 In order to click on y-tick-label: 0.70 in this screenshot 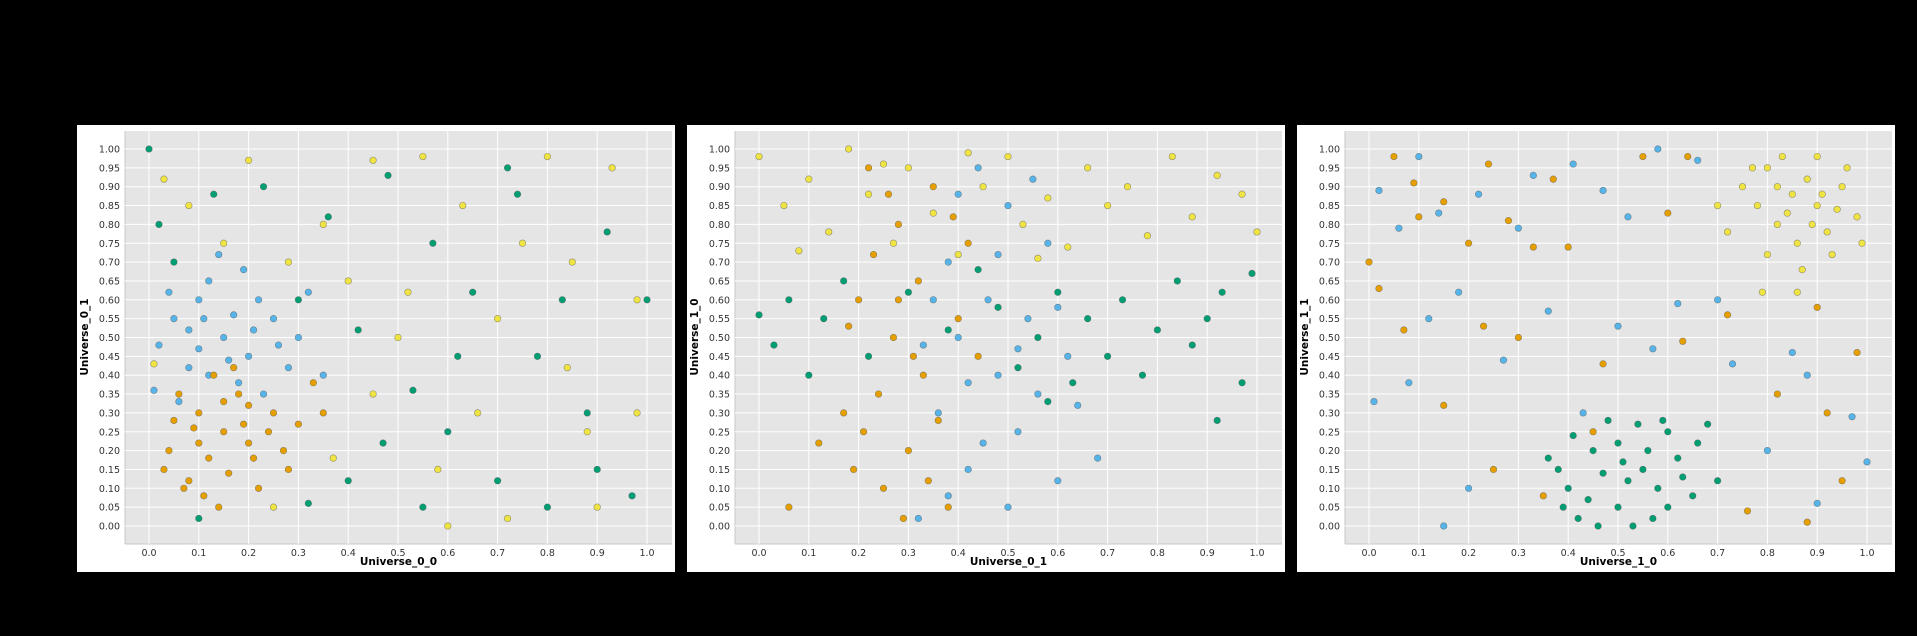, I will do `click(719, 263)`.